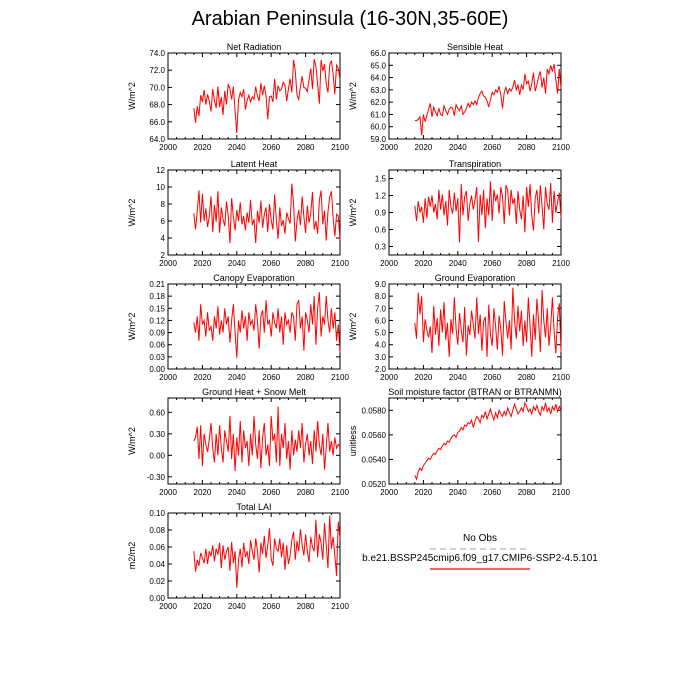  What do you see at coordinates (381, 284) in the screenshot?
I see `y-tick-label: 9.0` at bounding box center [381, 284].